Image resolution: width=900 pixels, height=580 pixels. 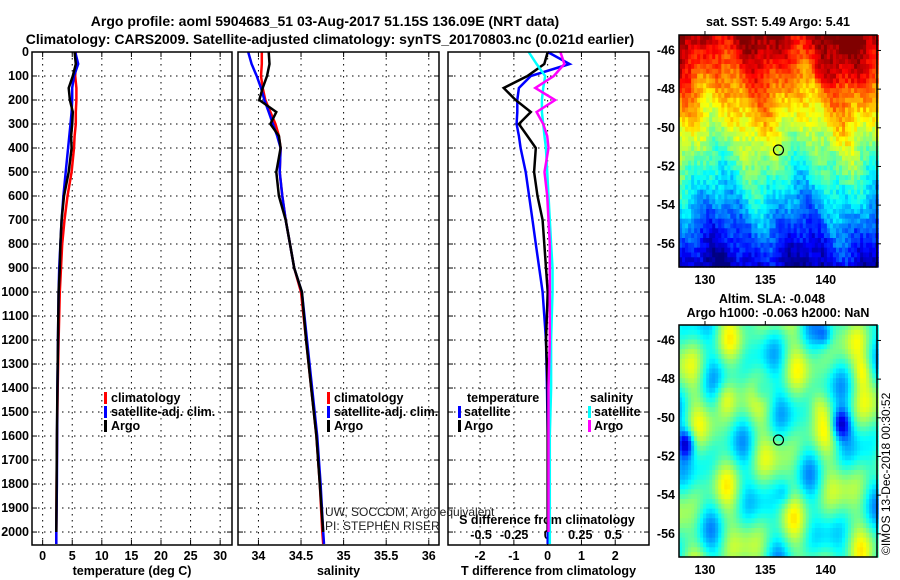 What do you see at coordinates (779, 151) in the screenshot?
I see `map-cells` at bounding box center [779, 151].